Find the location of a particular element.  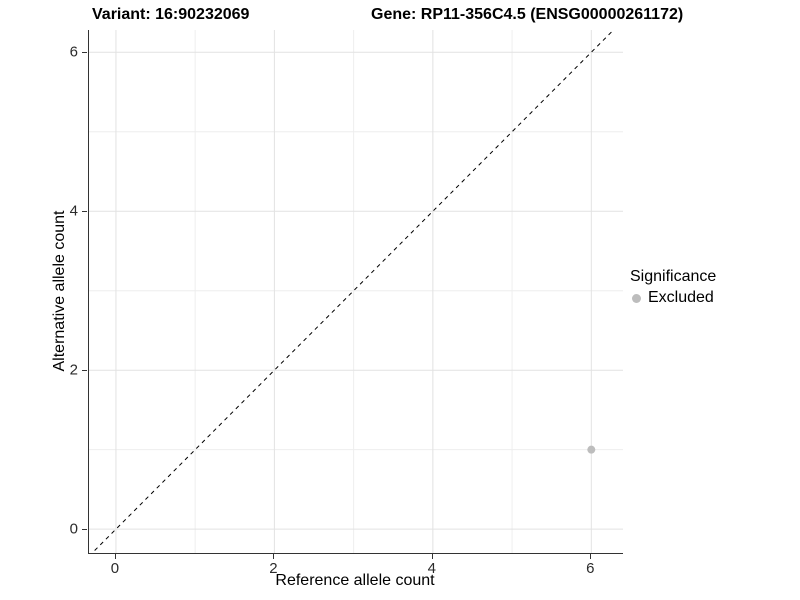

y-tick-label: 0 is located at coordinates (73, 529).